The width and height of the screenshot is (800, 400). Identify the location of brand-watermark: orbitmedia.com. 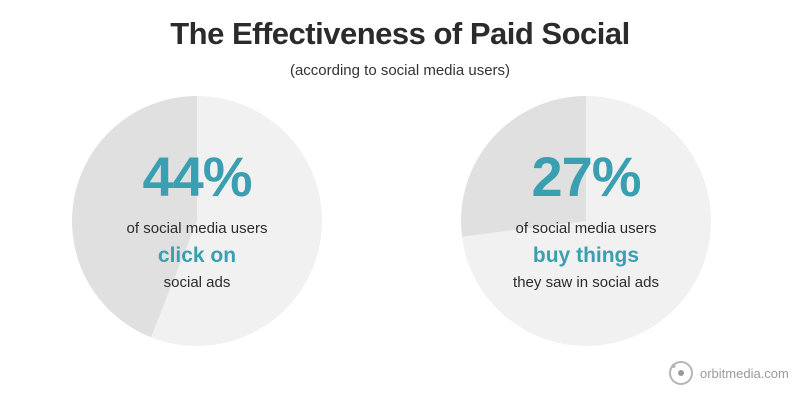
(728, 373).